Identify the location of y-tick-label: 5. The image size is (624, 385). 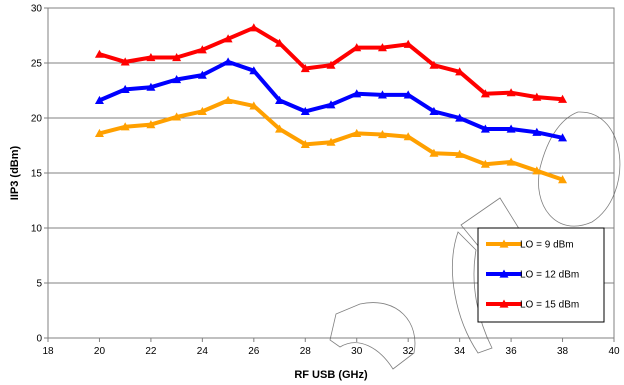
(39, 284).